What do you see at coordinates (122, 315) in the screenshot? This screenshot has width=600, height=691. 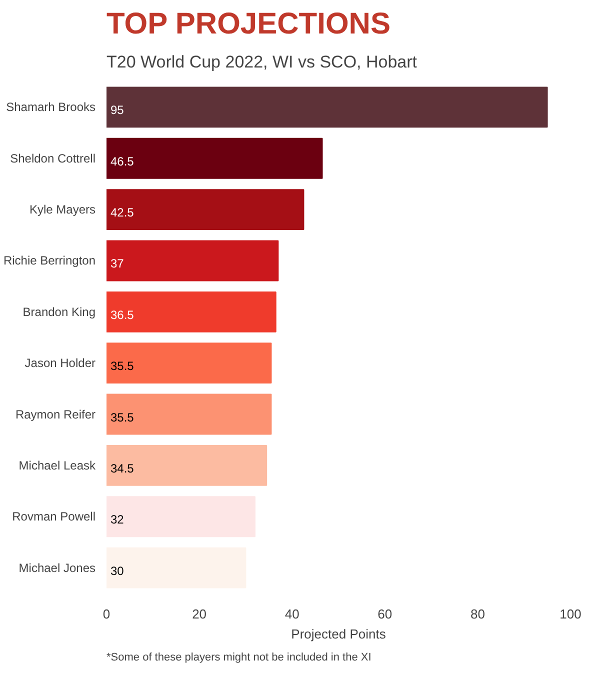 I see `data-label: 36.5` at bounding box center [122, 315].